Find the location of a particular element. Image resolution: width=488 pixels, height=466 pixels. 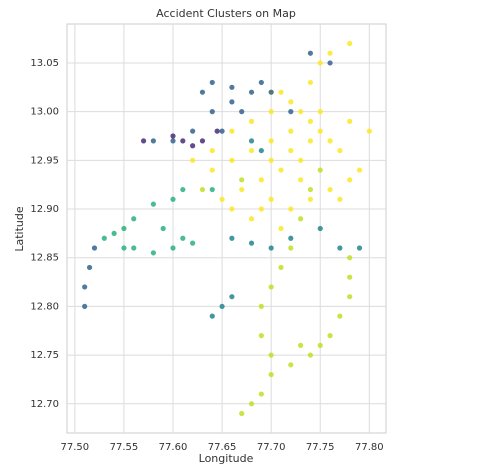

y-tick-label: 12.80 is located at coordinates (44, 306).